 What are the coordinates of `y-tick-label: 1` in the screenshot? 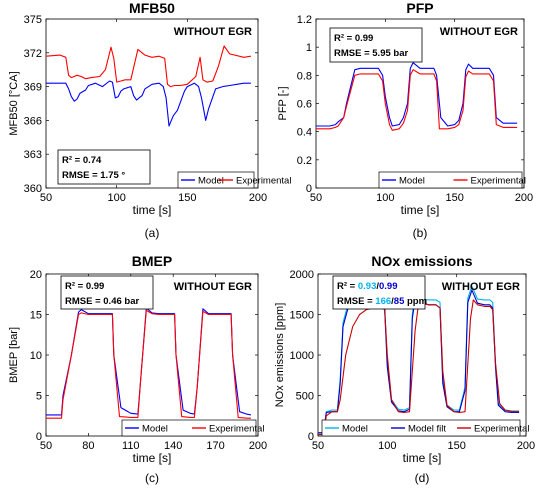 It's located at (309, 48).